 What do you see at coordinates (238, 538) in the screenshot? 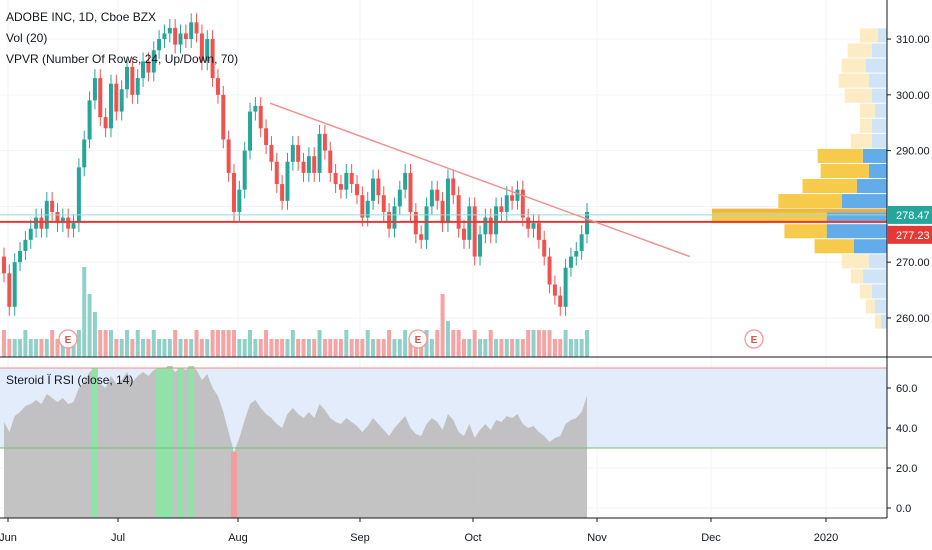
I see `time-tick-label: Aug` at bounding box center [238, 538].